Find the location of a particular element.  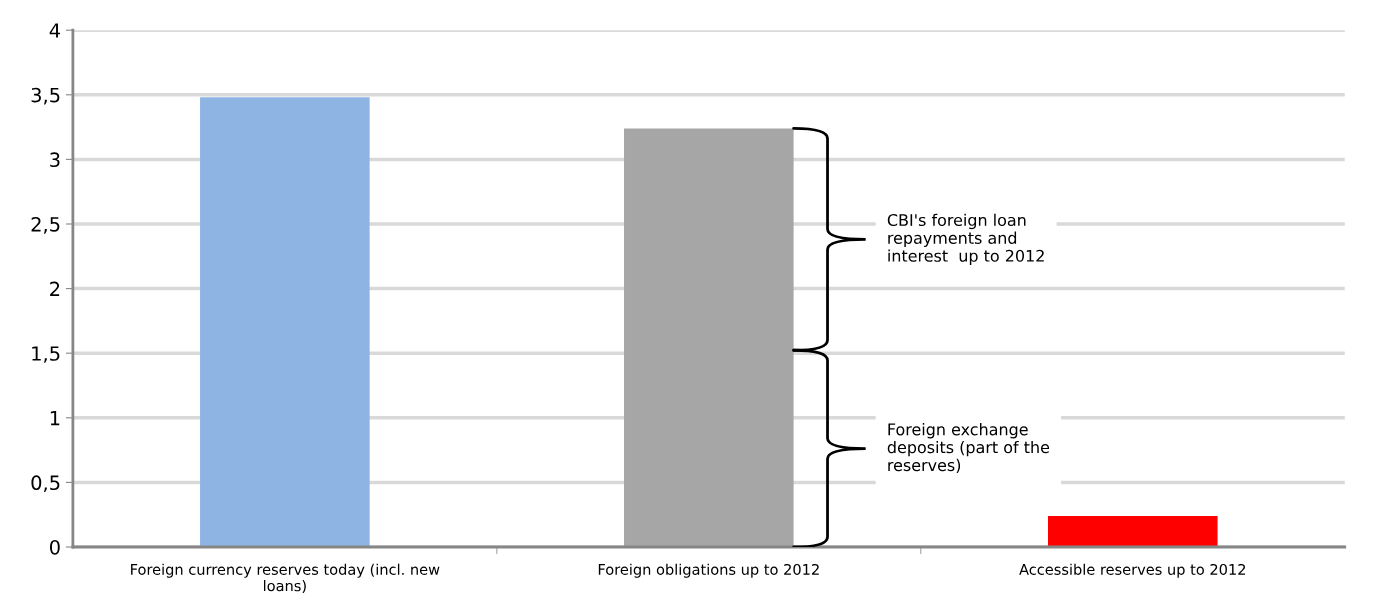

y-tick-label: 0 is located at coordinates (54, 547).